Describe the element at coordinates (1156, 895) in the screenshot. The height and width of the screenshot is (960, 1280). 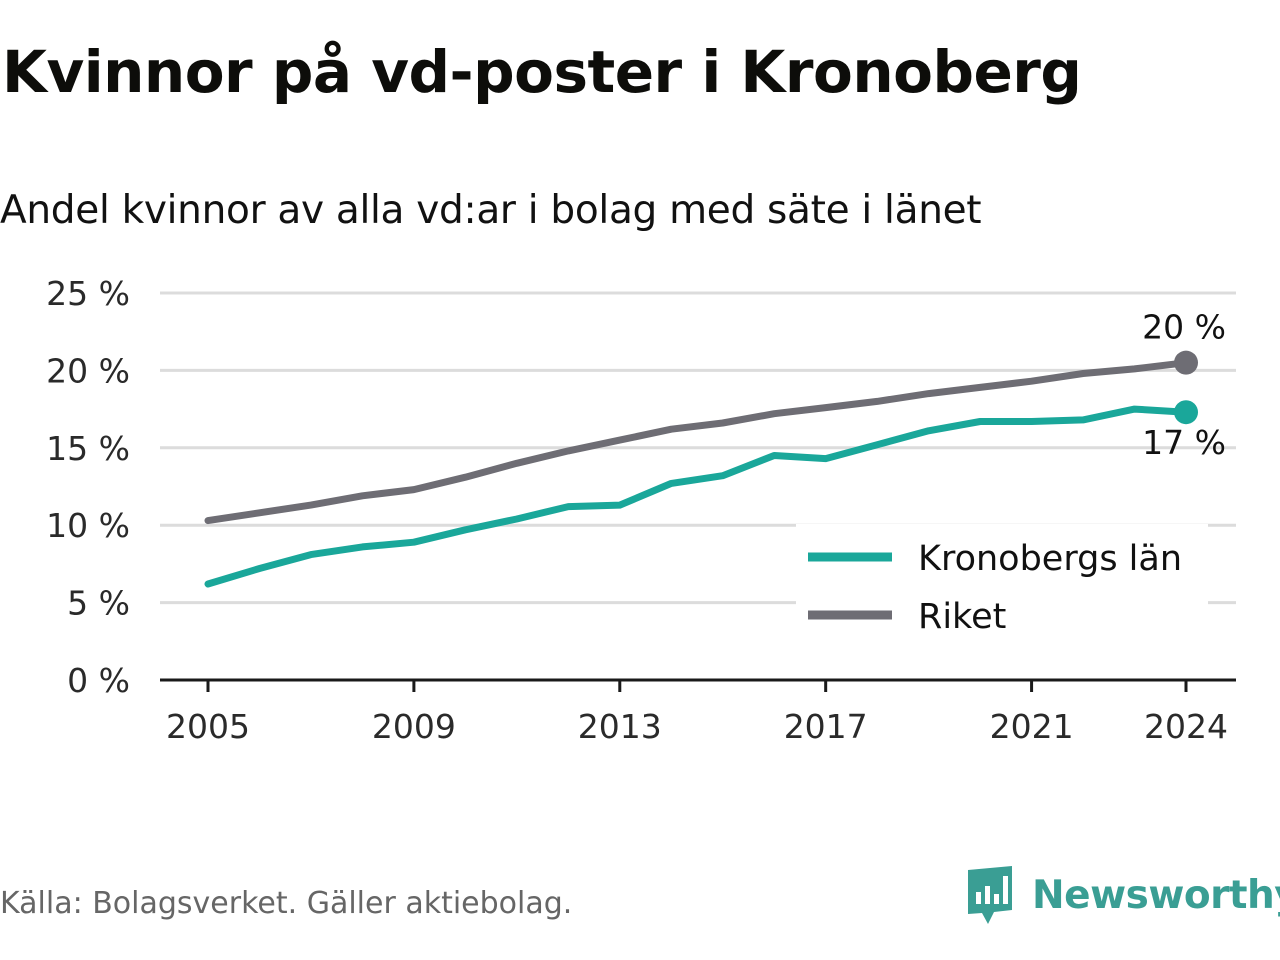
I see `brand-name: Newsworthy` at that location.